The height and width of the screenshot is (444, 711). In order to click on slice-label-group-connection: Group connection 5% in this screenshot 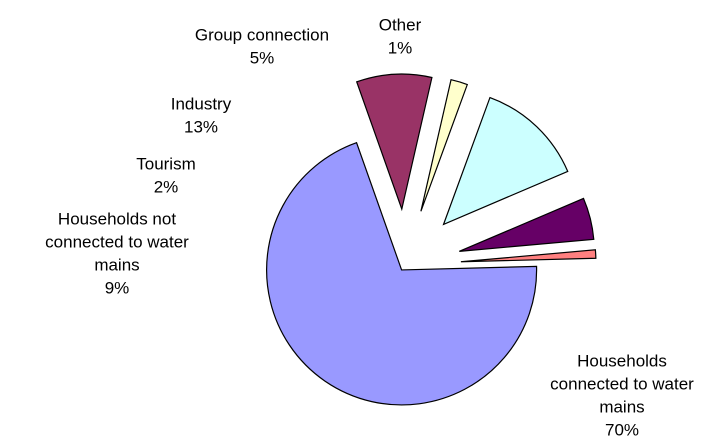, I will do `click(262, 47)`.